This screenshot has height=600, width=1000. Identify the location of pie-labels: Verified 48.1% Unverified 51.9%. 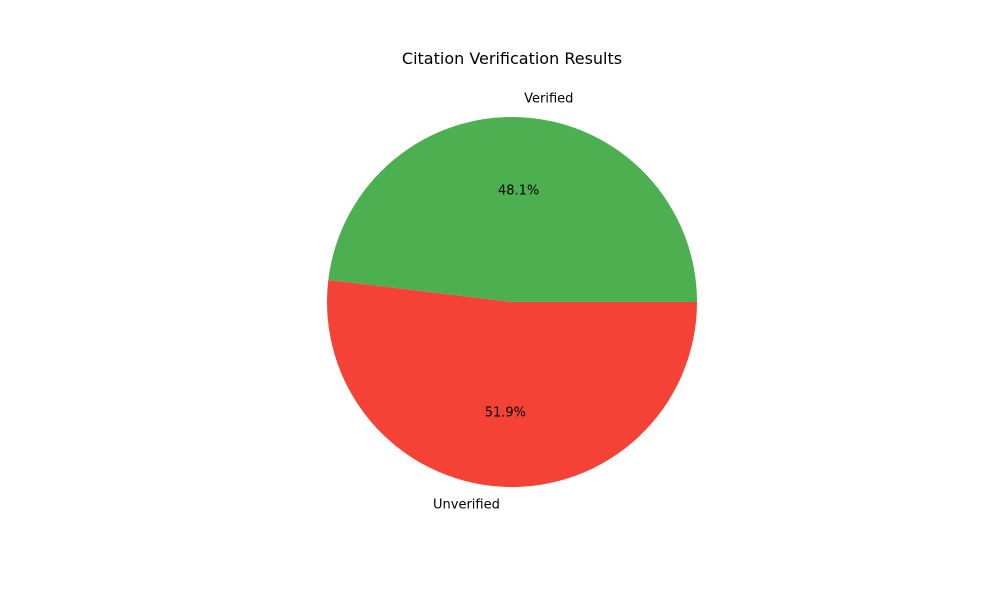
(503, 301).